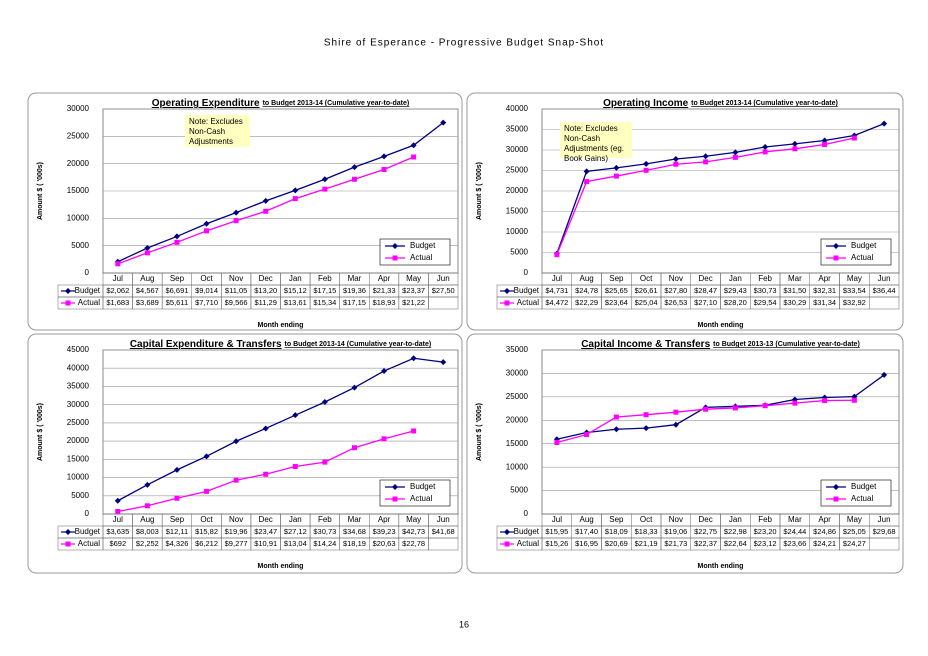 The height and width of the screenshot is (656, 928). I want to click on table-value: $20,69, so click(616, 543).